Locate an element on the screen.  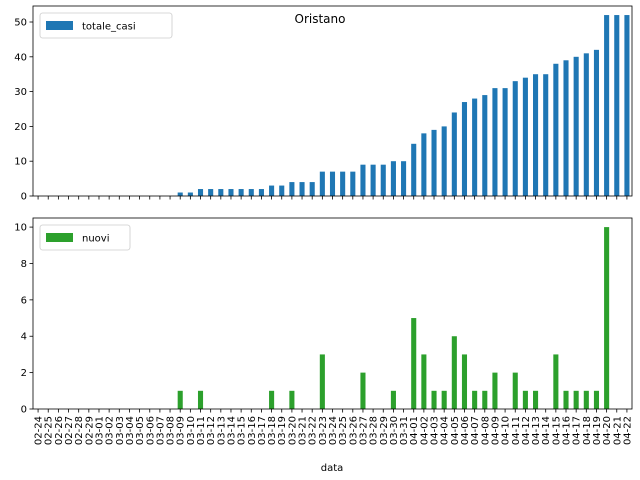
x-tick-label-03-13: 03-13 is located at coordinates (221, 430).